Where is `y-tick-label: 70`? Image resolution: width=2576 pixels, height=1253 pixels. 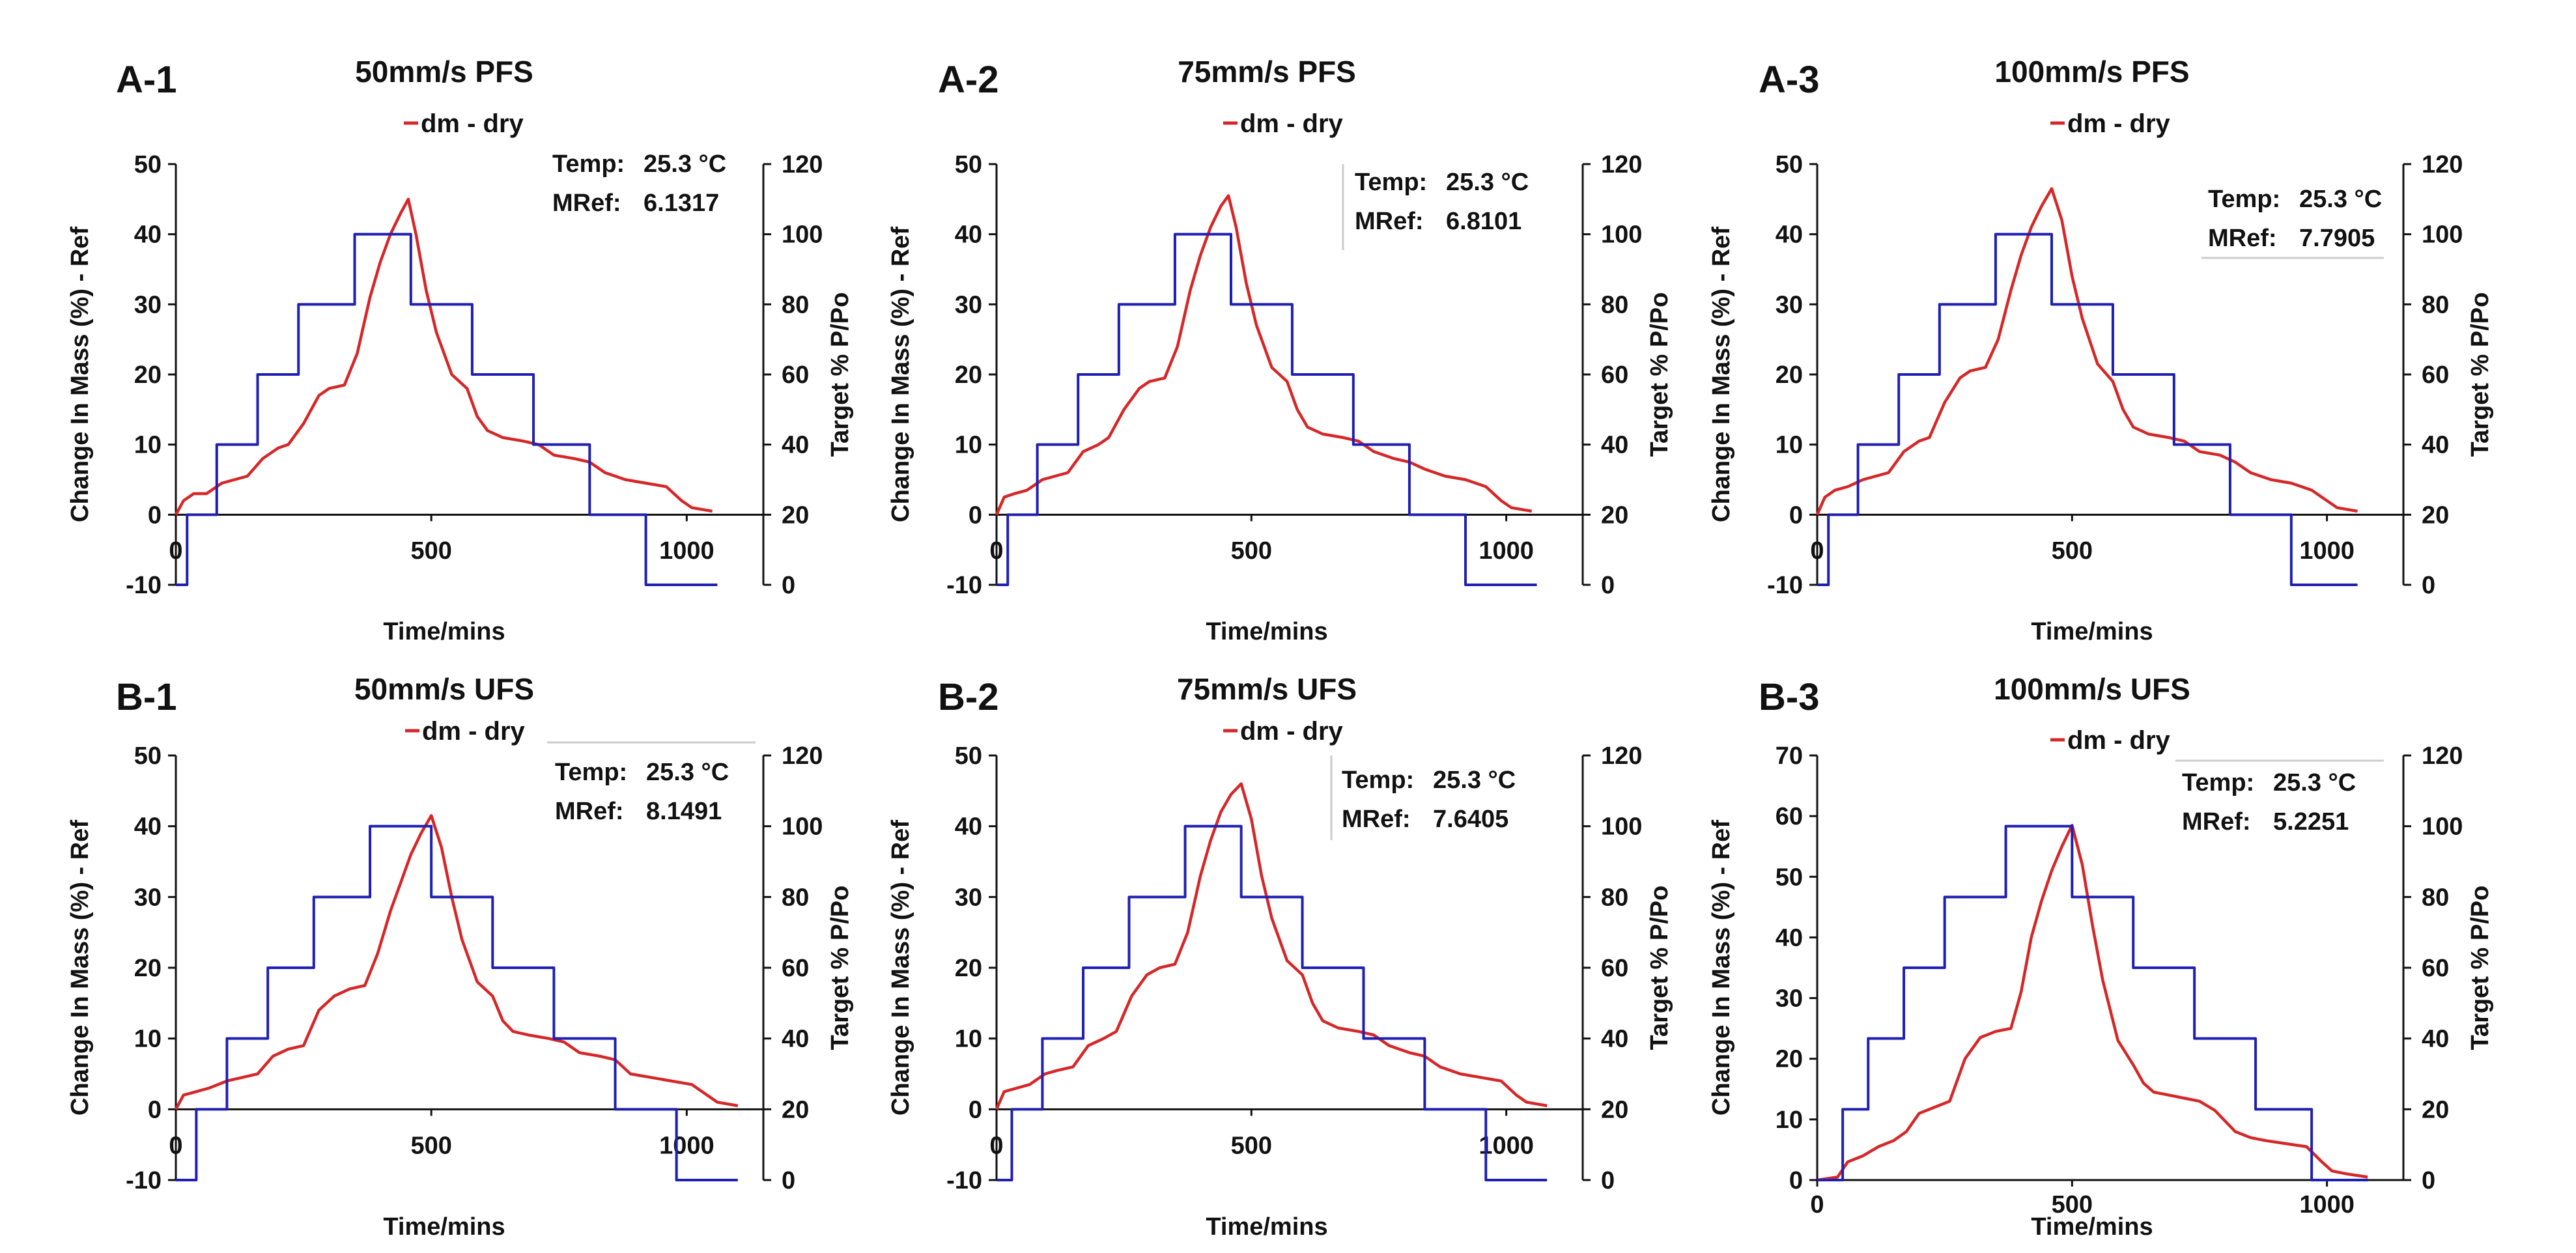
y-tick-label: 70 is located at coordinates (1789, 756).